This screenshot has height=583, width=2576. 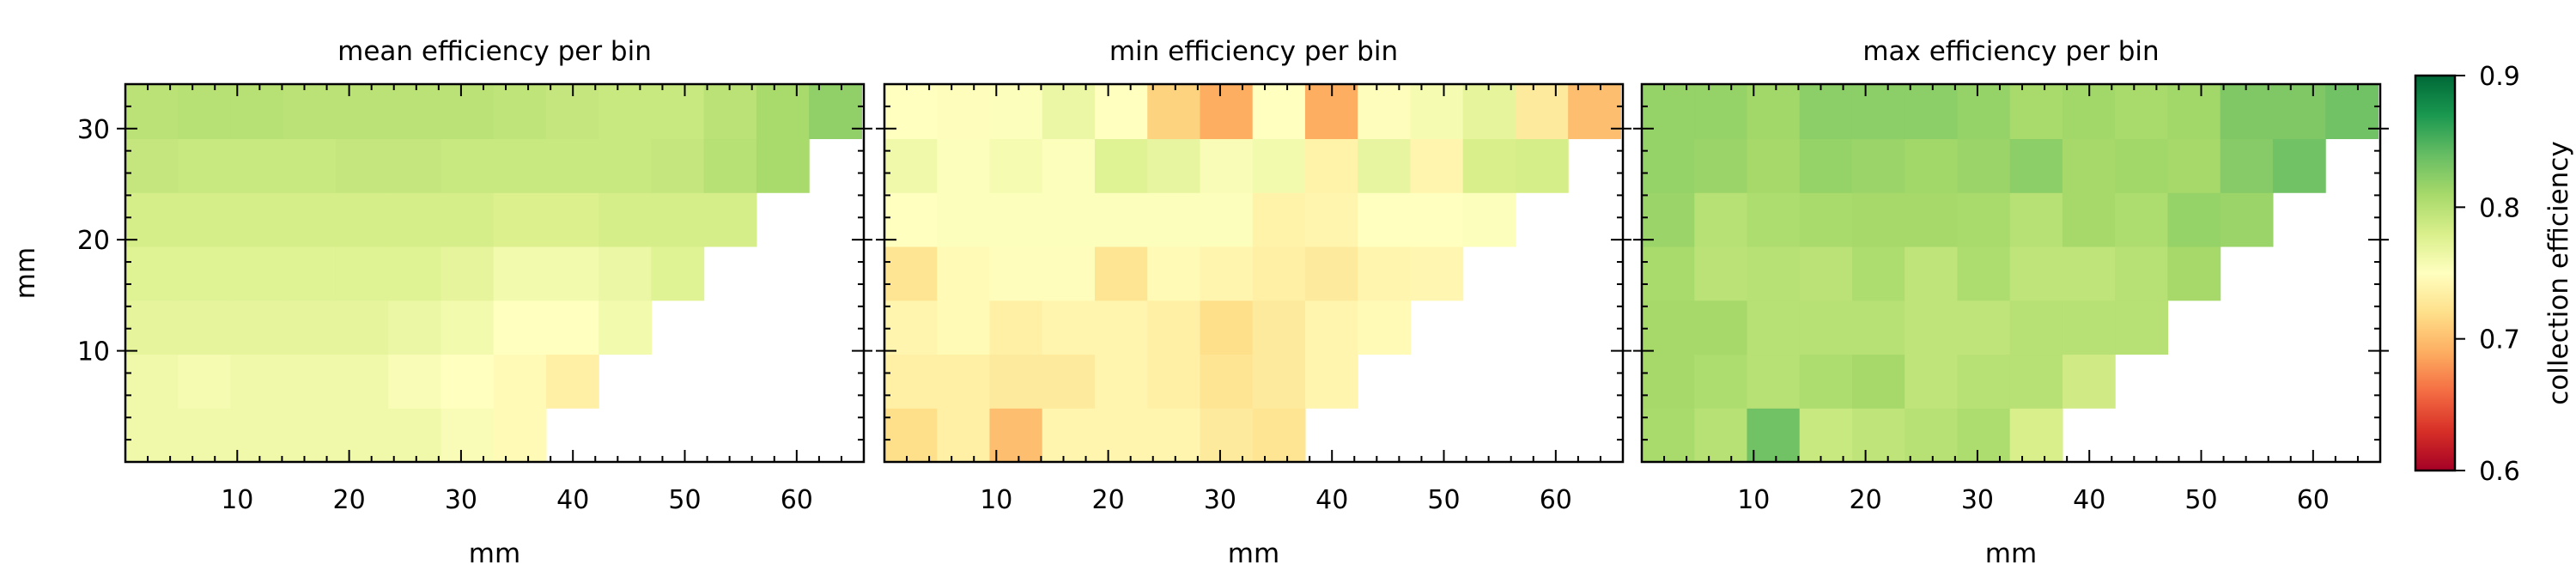 I want to click on panel-title: max efficiency per bin, so click(x=2011, y=51).